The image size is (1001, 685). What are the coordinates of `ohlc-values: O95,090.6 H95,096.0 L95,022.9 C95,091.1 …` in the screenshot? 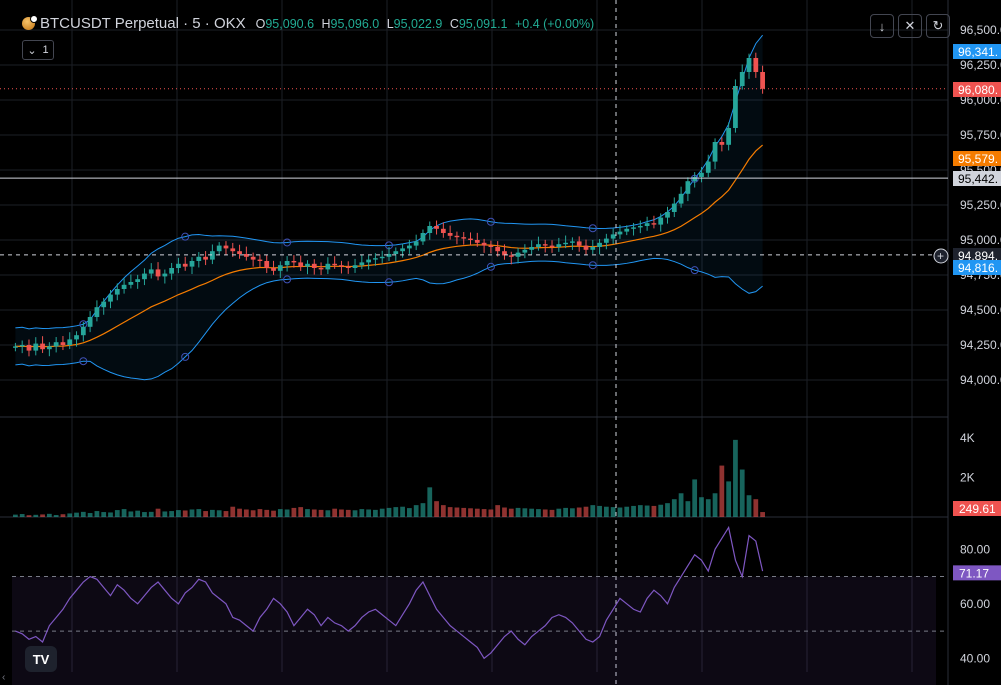 It's located at (427, 24).